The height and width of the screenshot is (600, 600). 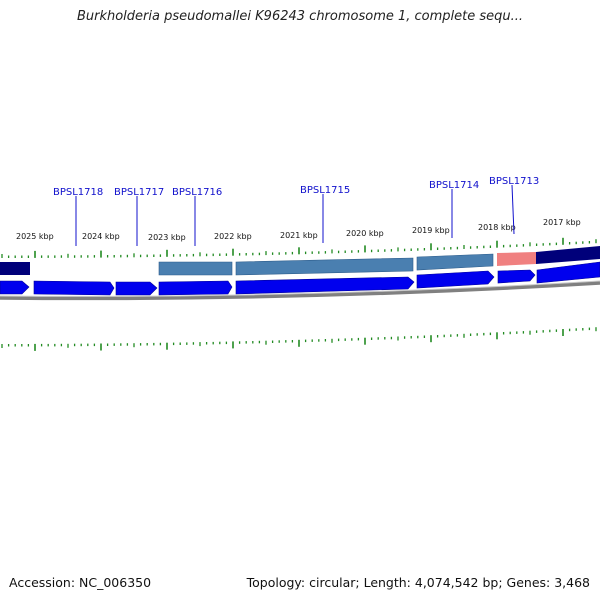 What do you see at coordinates (80, 582) in the screenshot?
I see `accession-label: Accession: NC_006350` at bounding box center [80, 582].